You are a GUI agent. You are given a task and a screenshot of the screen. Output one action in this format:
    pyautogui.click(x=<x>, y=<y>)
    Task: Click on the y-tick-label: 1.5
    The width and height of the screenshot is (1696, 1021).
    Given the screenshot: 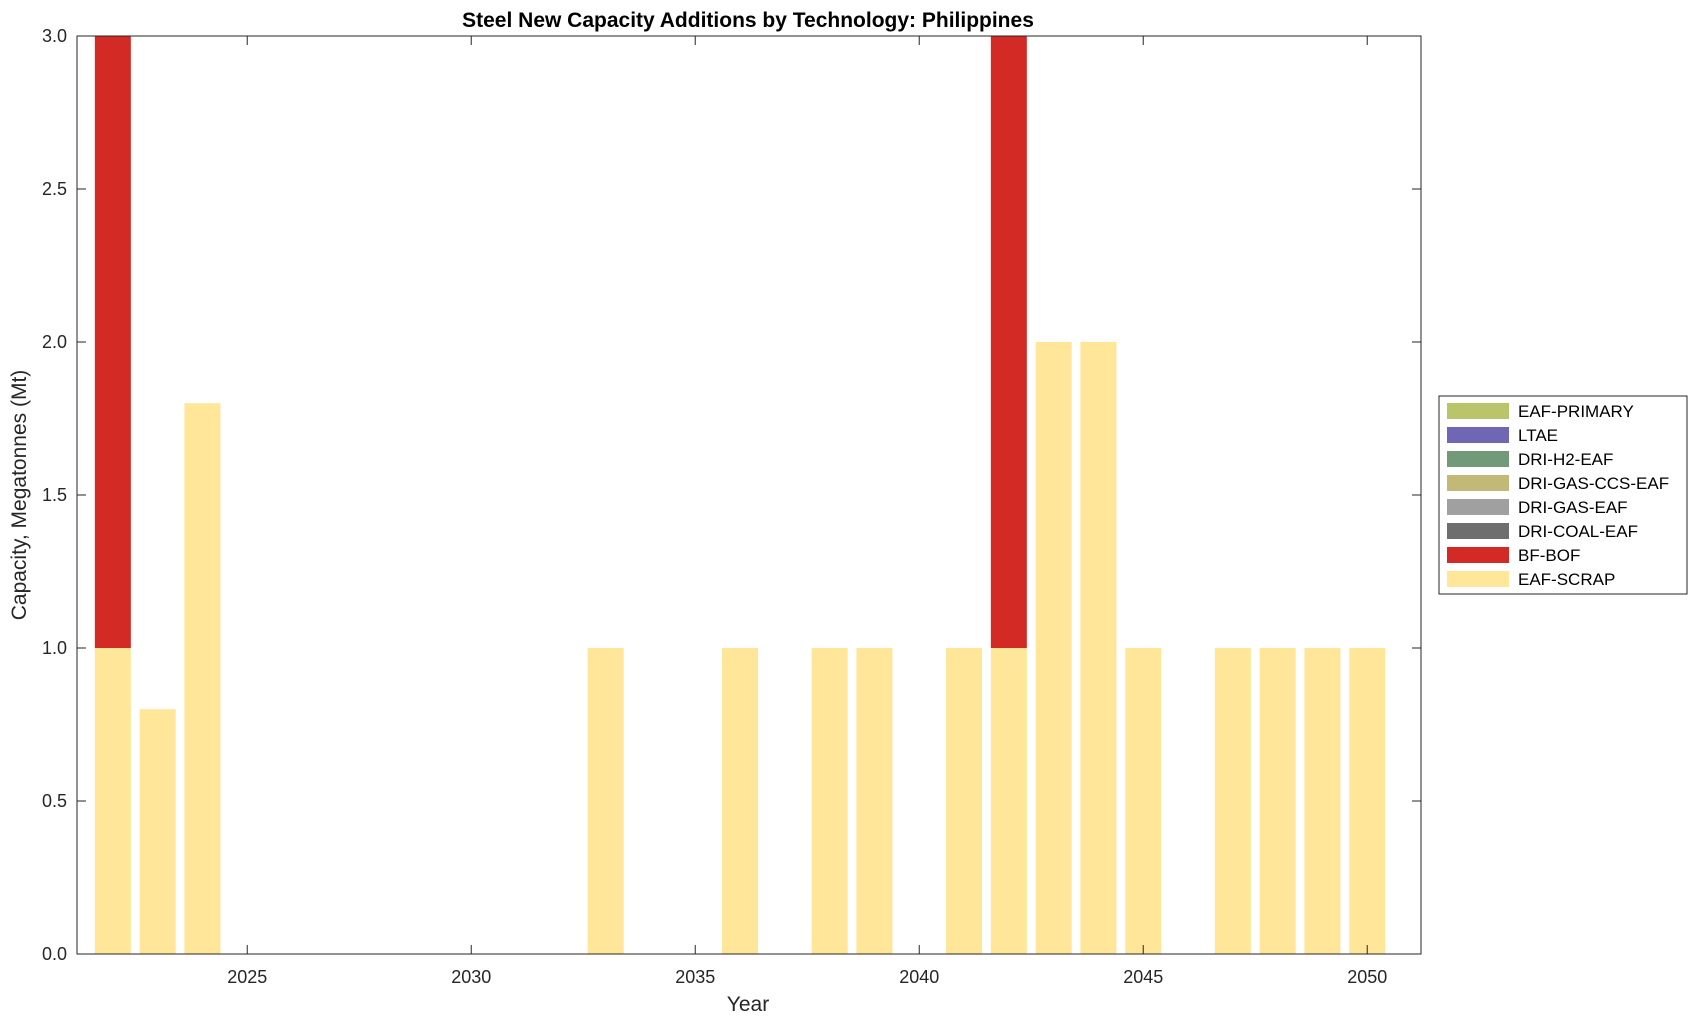 What is the action you would take?
    pyautogui.click(x=54, y=495)
    